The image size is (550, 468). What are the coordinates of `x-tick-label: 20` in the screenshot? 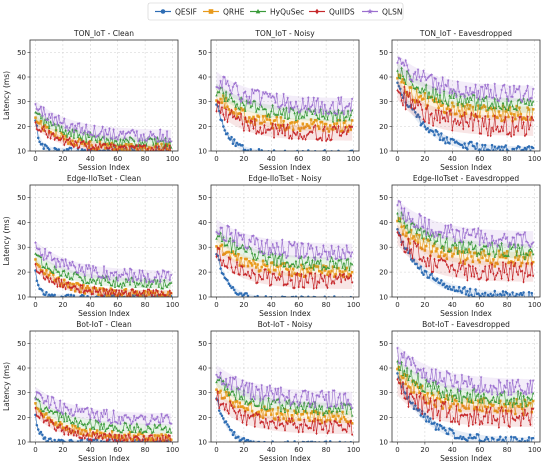 It's located at (243, 450).